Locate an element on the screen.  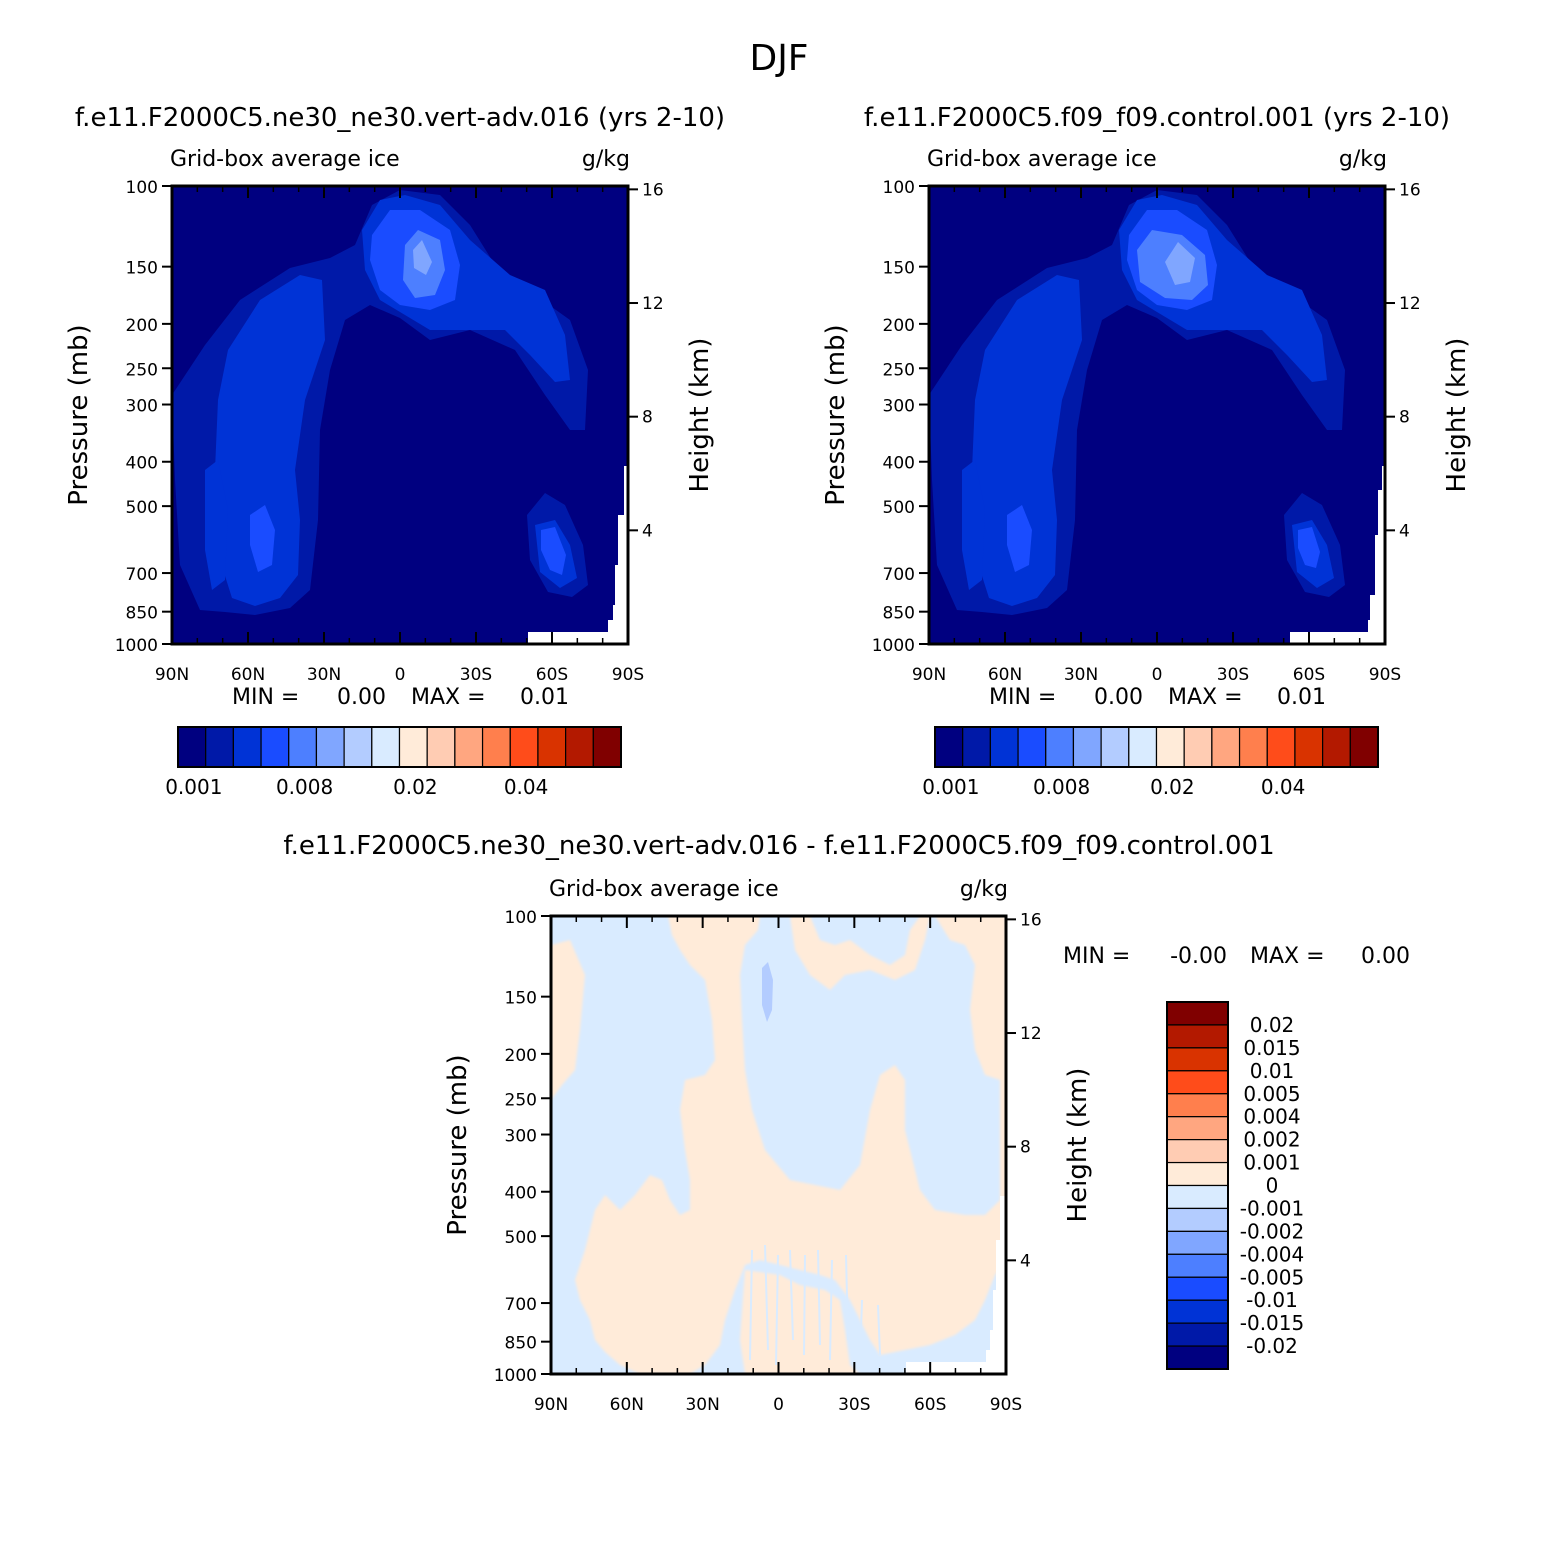
panel-b-y-right-tick-label: 16 is located at coordinates (1410, 190).